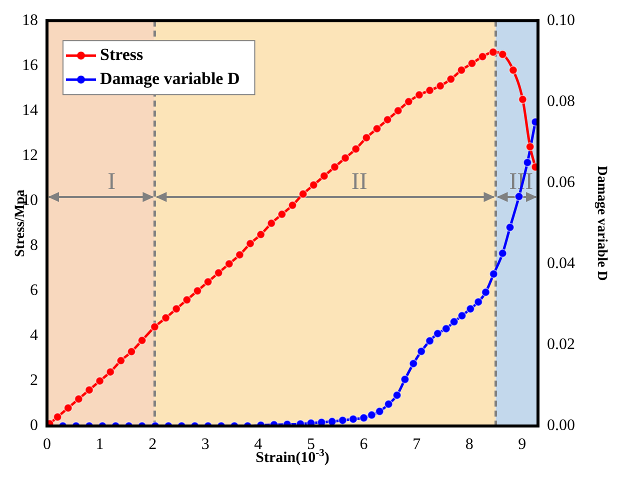  What do you see at coordinates (601, 223) in the screenshot?
I see `y2-axis-title: Damage variable D` at bounding box center [601, 223].